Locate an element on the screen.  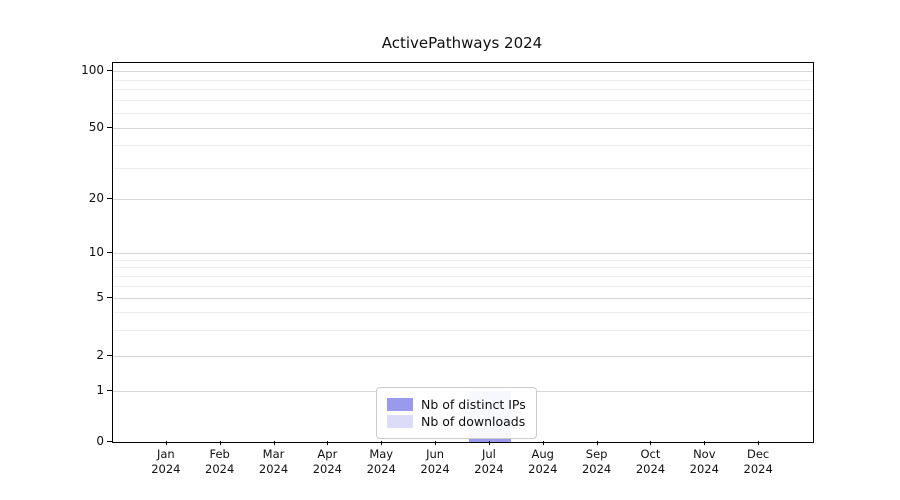
x-tick-label: Mar 2024 is located at coordinates (273, 461).